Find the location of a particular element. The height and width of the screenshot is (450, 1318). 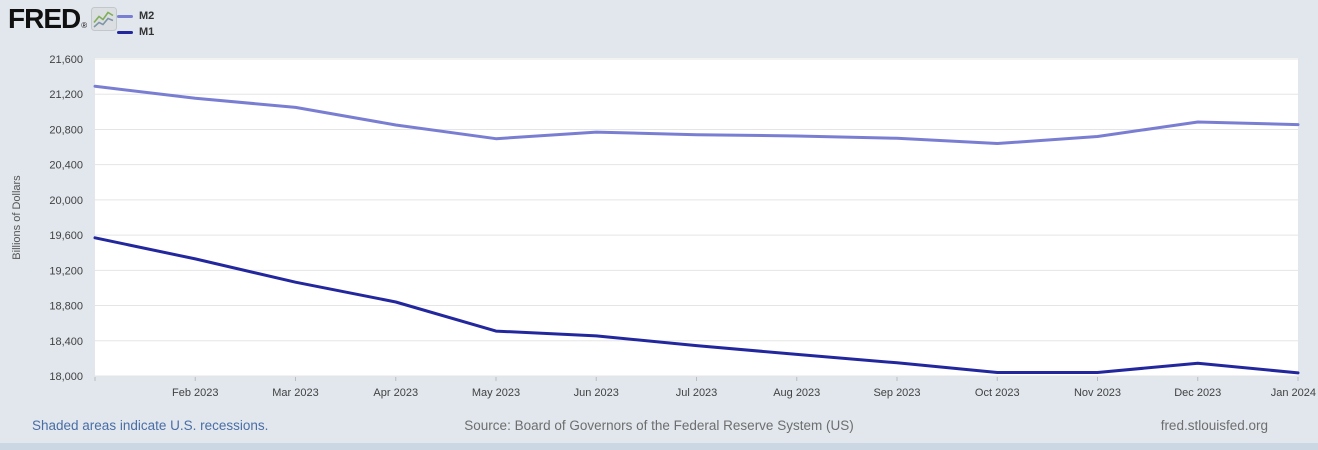

legend-item-m1: M1 is located at coordinates (135, 32).